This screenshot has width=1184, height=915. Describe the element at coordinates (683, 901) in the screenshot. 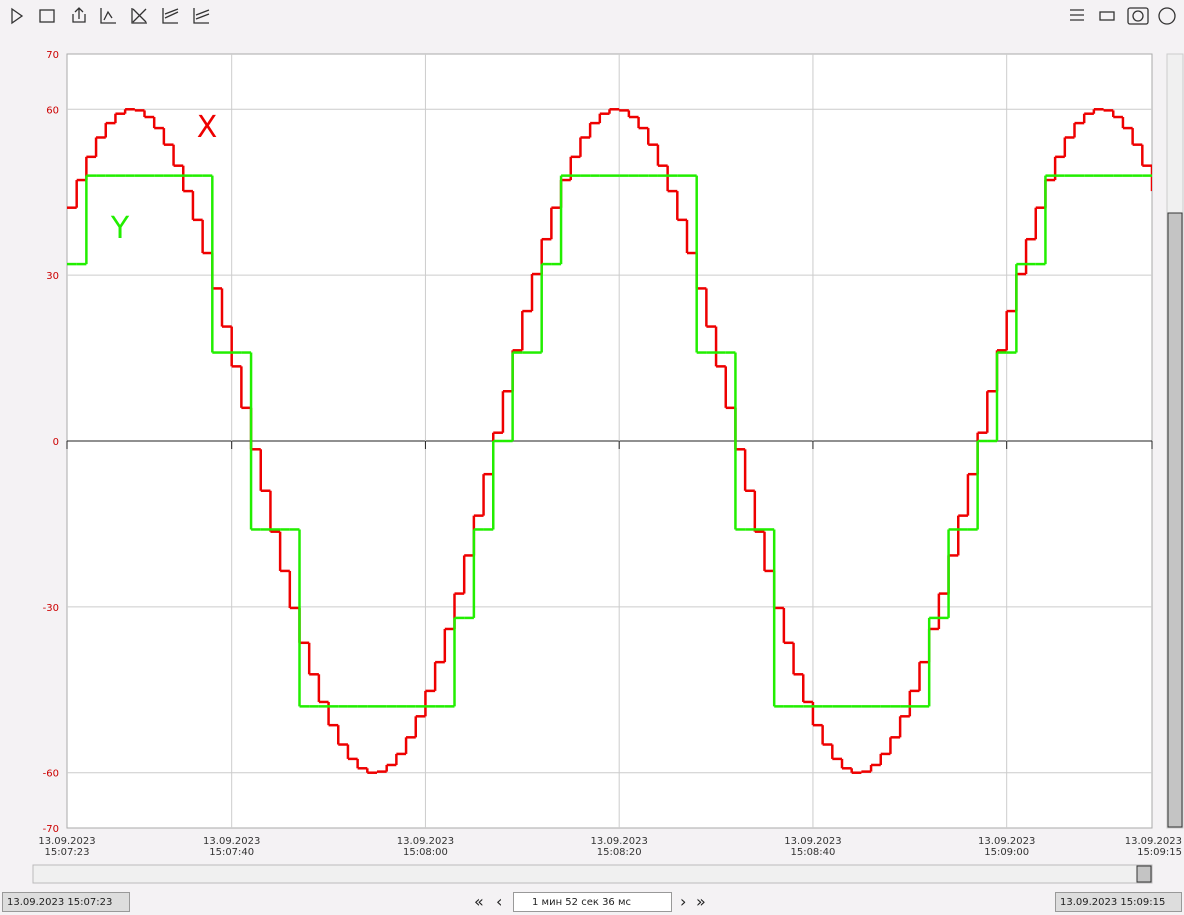

I see `nav-next: ›` at that location.